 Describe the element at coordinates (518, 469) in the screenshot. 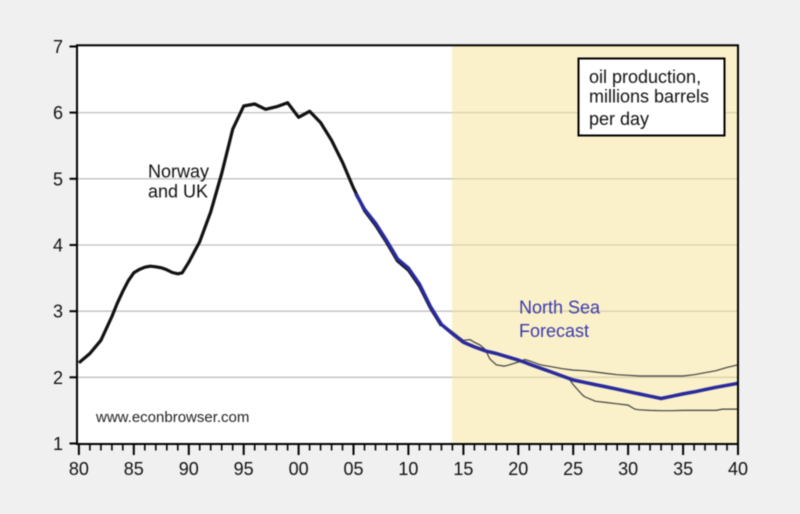

I see `svg-text: 20` at that location.